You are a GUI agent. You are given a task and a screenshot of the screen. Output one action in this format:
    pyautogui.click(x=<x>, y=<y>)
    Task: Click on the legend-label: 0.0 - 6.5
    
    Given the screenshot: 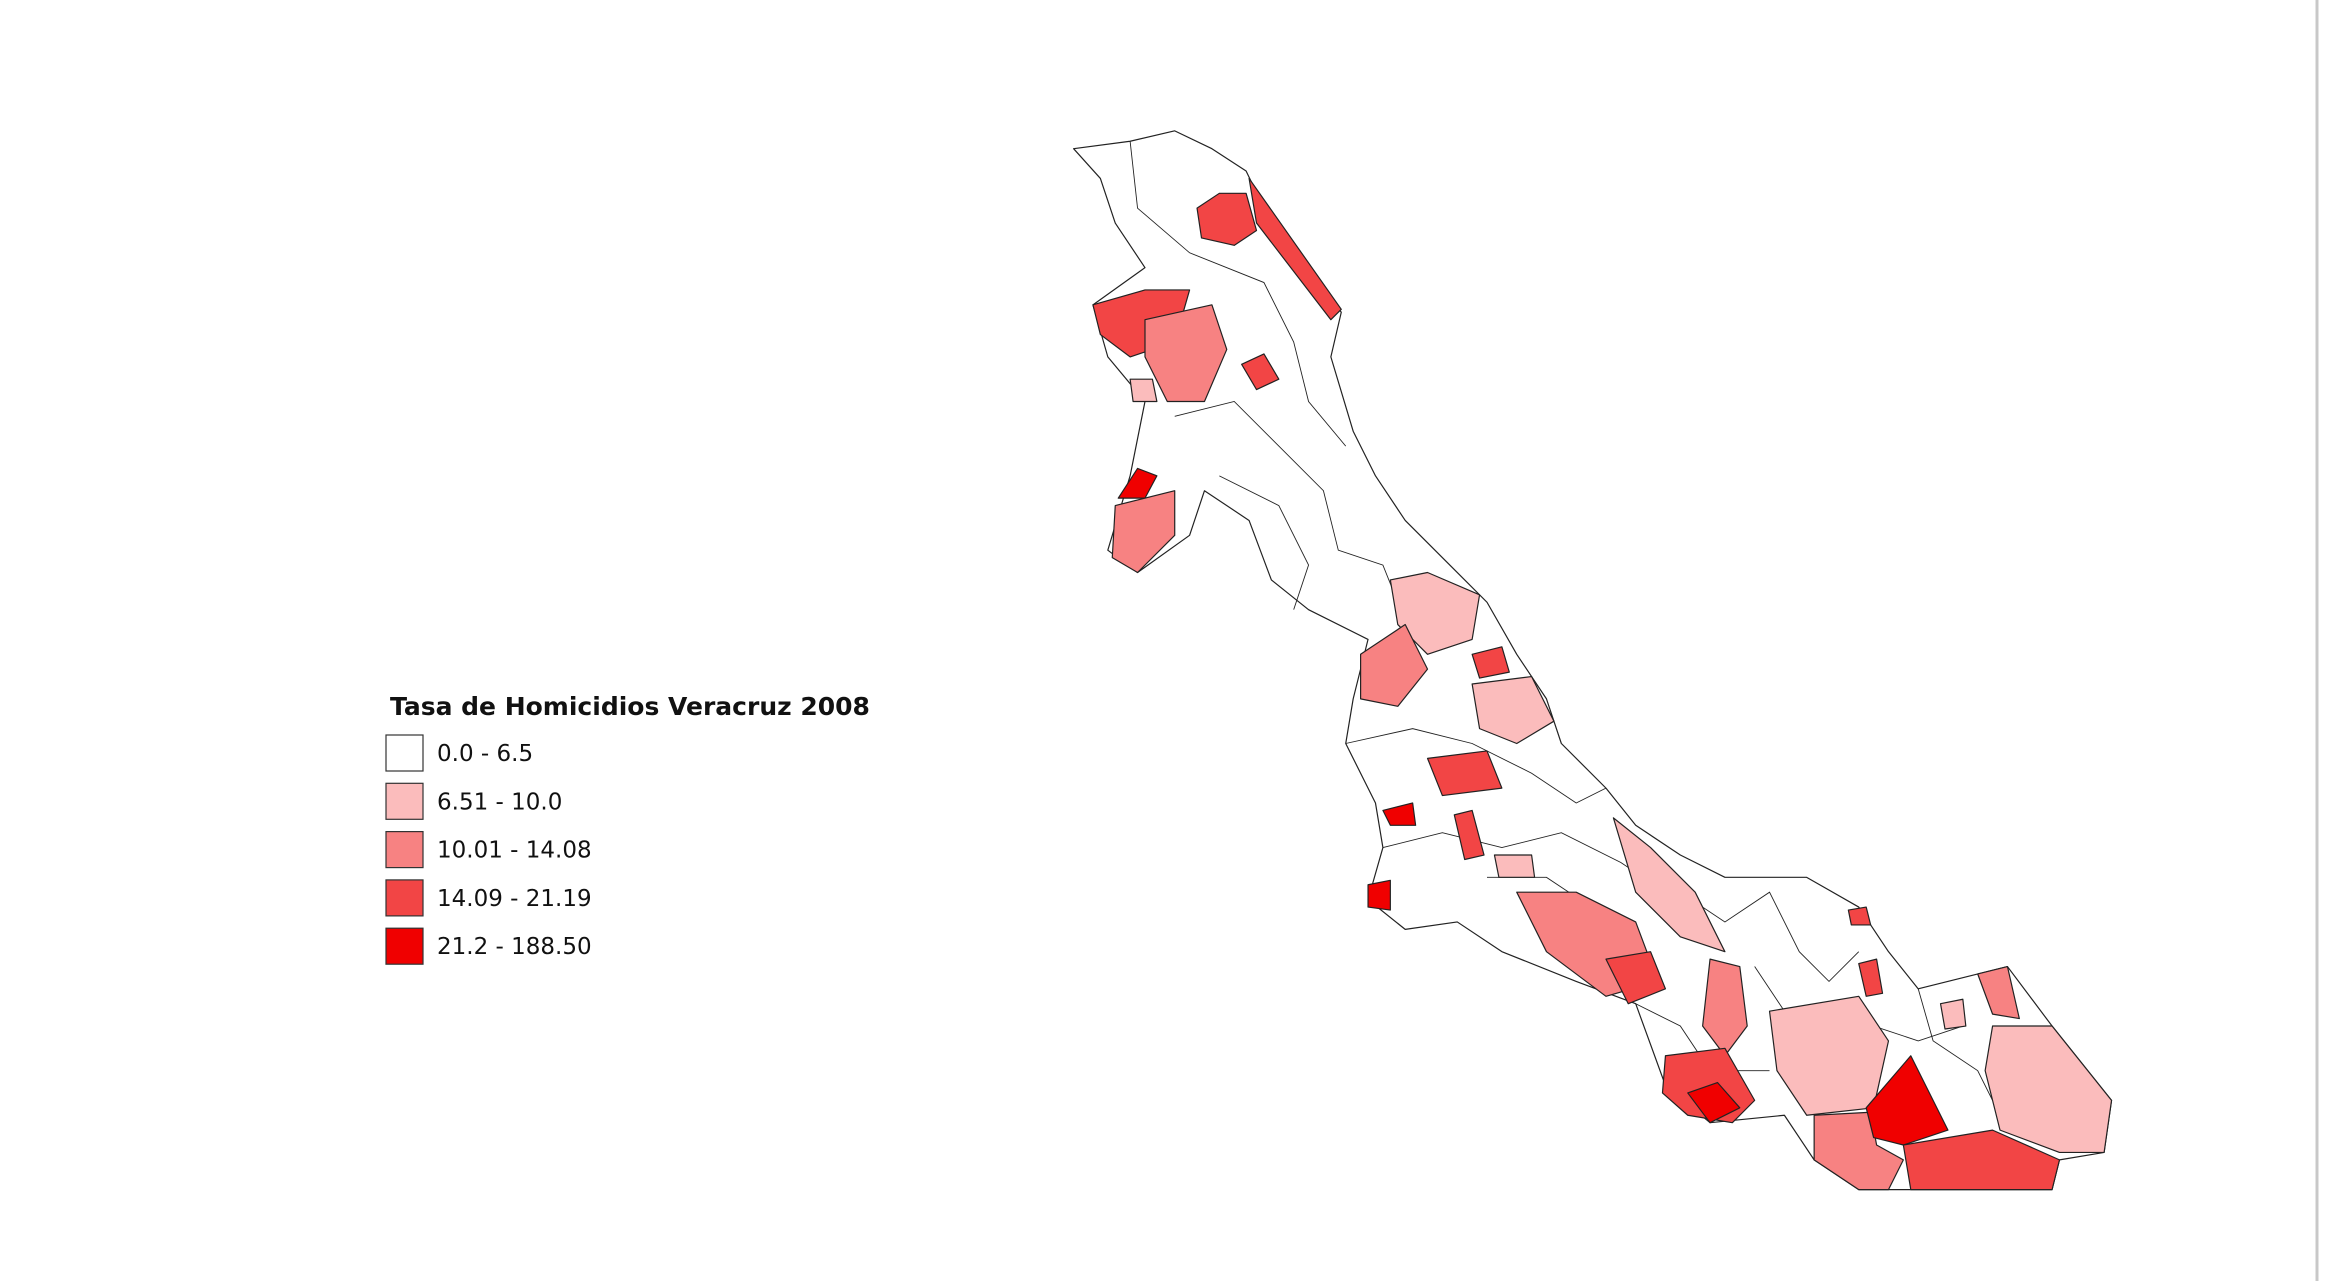 What is the action you would take?
    pyautogui.click(x=485, y=754)
    